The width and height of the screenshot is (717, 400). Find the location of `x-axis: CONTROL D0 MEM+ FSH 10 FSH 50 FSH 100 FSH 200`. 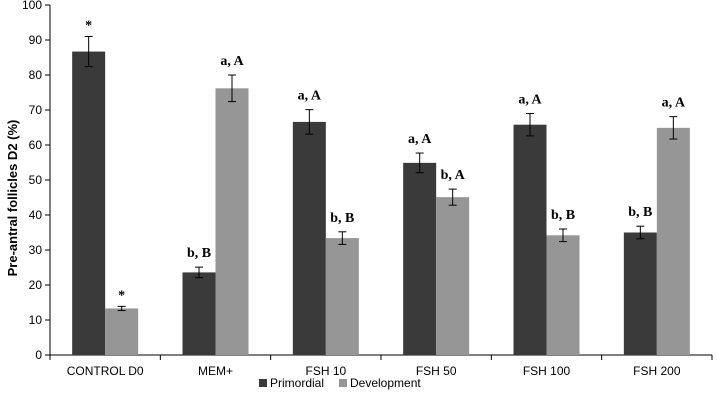

x-axis: CONTROL D0 MEM+ FSH 10 FSH 50 FSH 100 FSH 200 is located at coordinates (381, 366).